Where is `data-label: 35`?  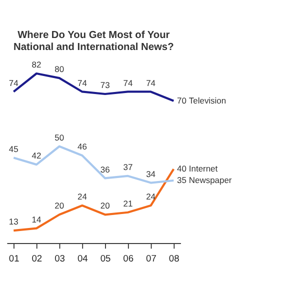
data-label: 35 is located at coordinates (182, 180).